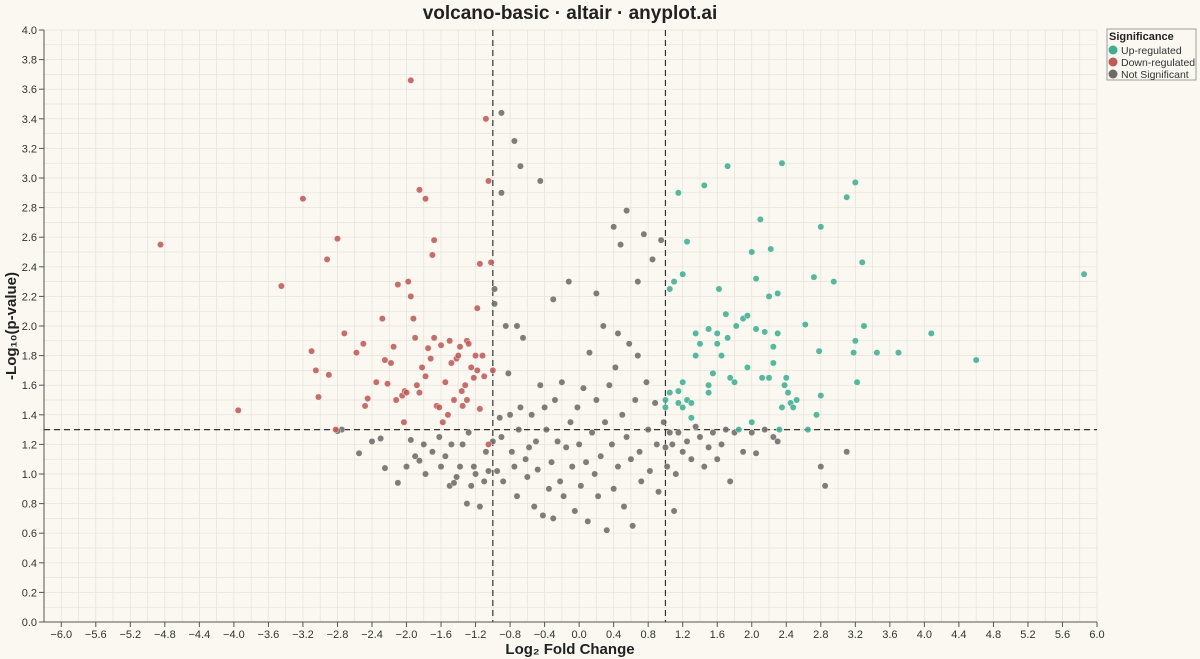 The height and width of the screenshot is (659, 1200). I want to click on y-tick-label: 3.4, so click(29, 120).